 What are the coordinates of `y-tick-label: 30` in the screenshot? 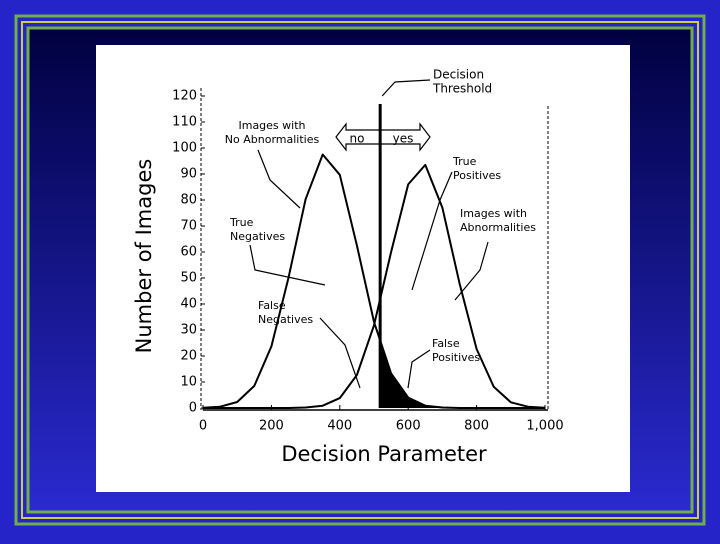 It's located at (188, 330).